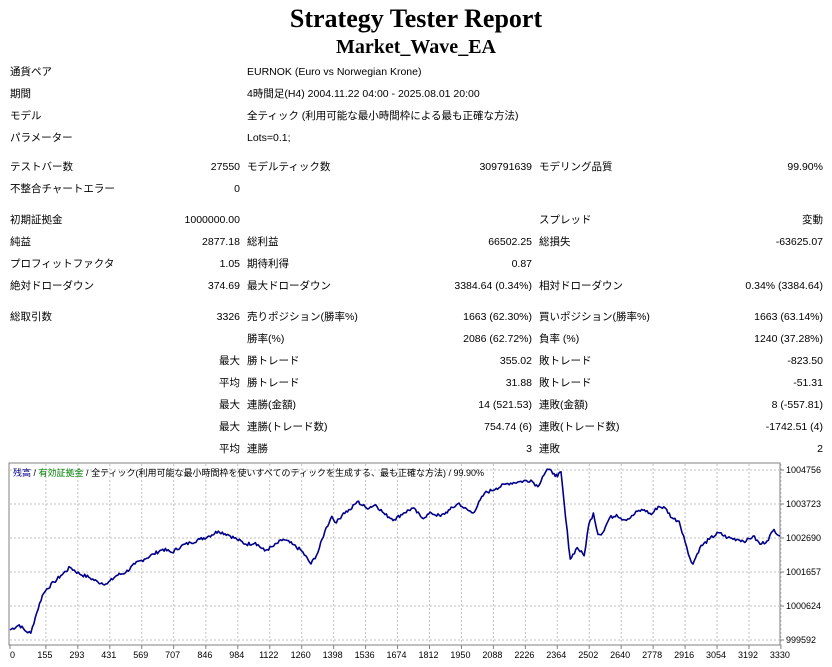 This screenshot has height=667, width=832. What do you see at coordinates (788, 317) in the screenshot?
I see `long-positions-value: 1663 (63.14%)` at bounding box center [788, 317].